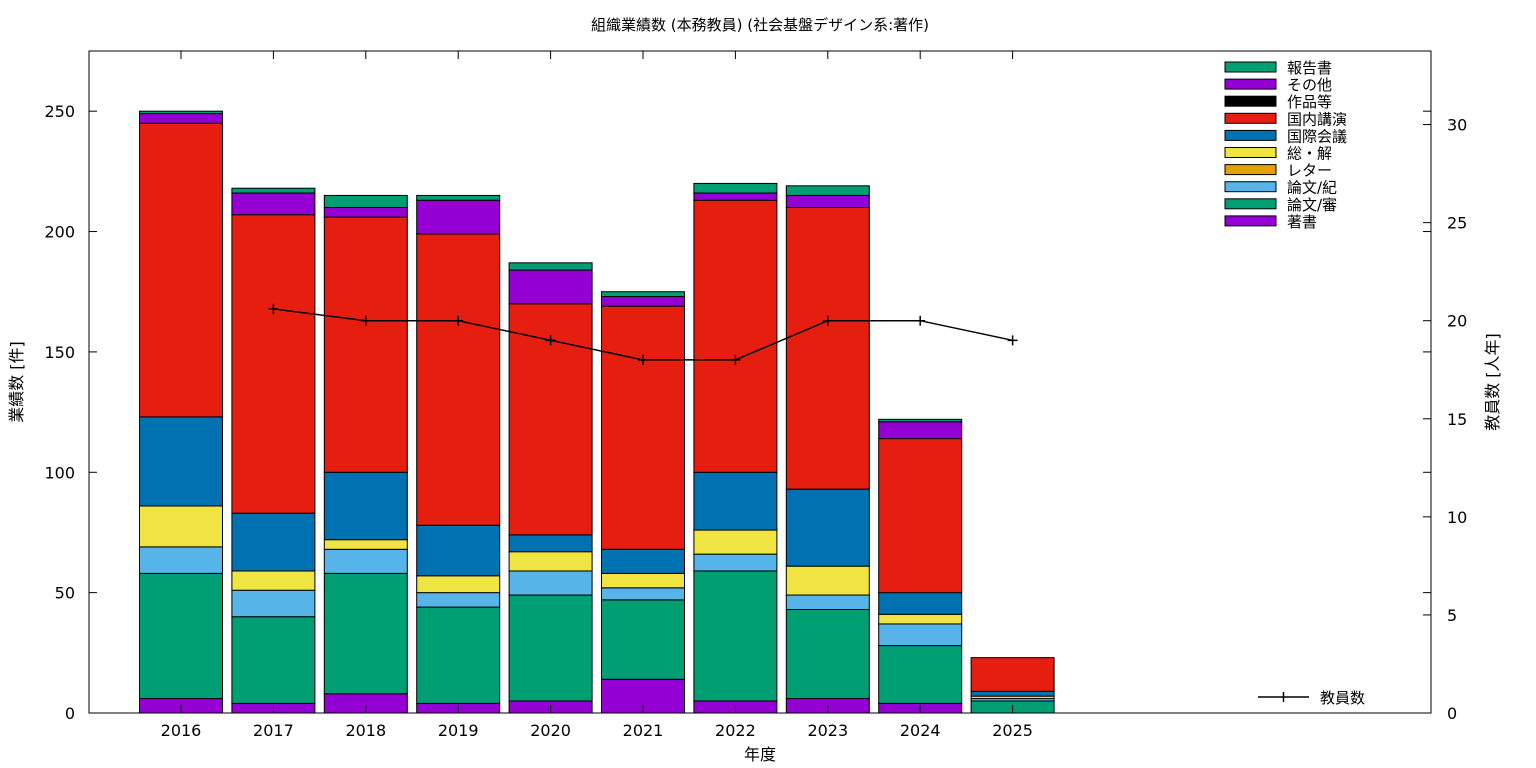  What do you see at coordinates (365, 320) in the screenshot?
I see `line-point-2018` at bounding box center [365, 320].